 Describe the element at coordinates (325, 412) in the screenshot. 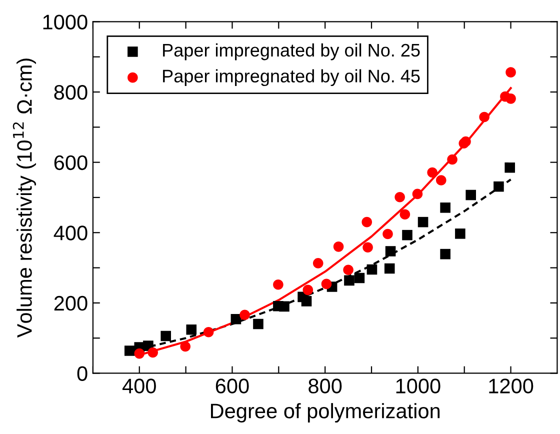

I see `x-axis-title: Degree of polymerization` at that location.